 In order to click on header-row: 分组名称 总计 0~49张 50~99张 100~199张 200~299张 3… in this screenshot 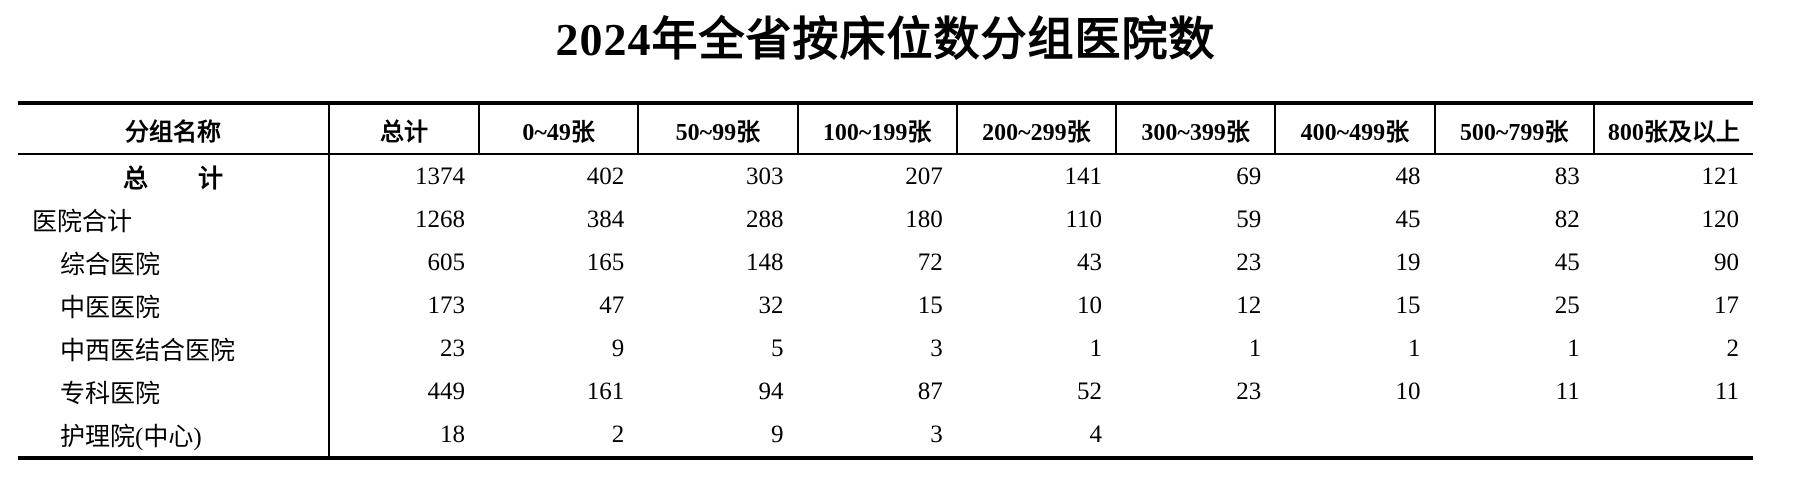, I will do `click(885, 129)`.